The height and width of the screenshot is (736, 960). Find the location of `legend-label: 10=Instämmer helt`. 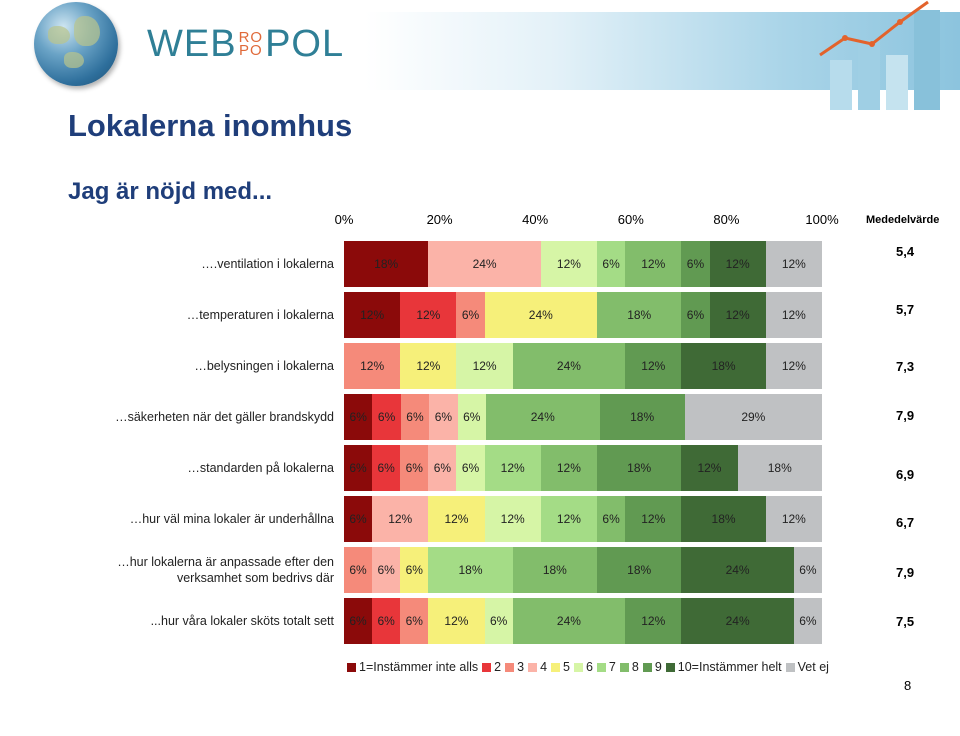

legend-label: 10=Instämmer helt is located at coordinates (729, 667).